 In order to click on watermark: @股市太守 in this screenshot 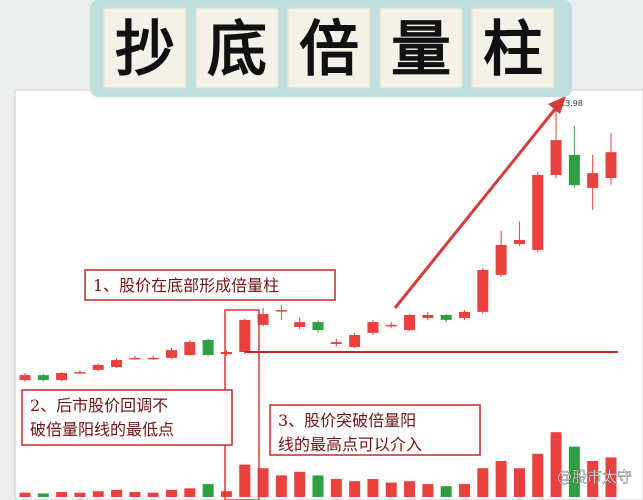, I will do `click(594, 477)`.